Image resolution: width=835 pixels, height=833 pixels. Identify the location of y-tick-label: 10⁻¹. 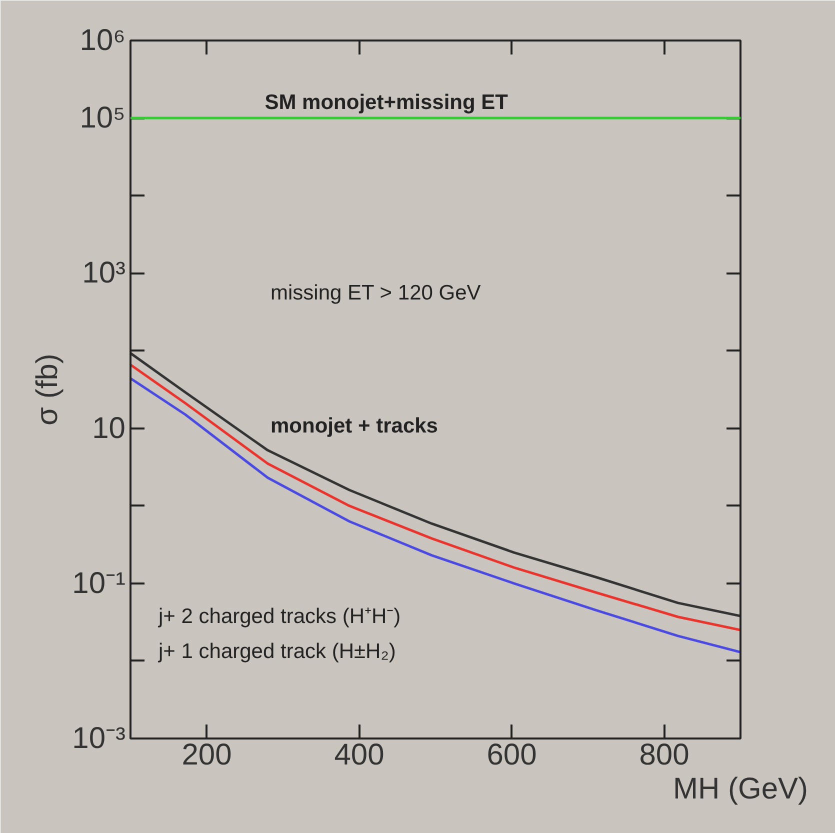
(99, 583).